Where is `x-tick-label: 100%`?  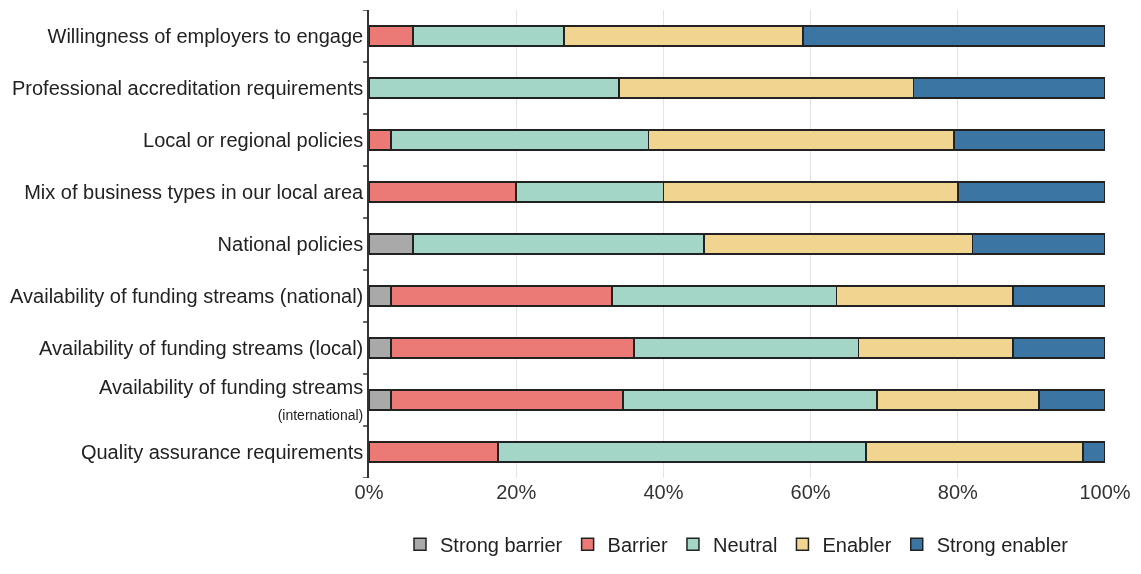
x-tick-label: 100% is located at coordinates (1105, 492).